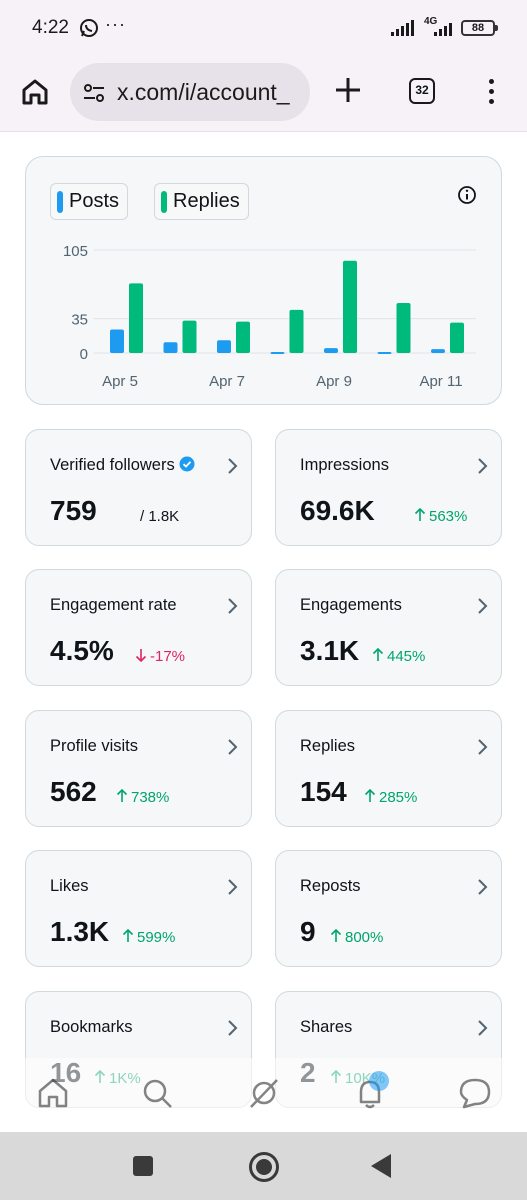 This screenshot has width=527, height=1200. Describe the element at coordinates (402, 28) in the screenshot. I see `signal-icon` at that location.